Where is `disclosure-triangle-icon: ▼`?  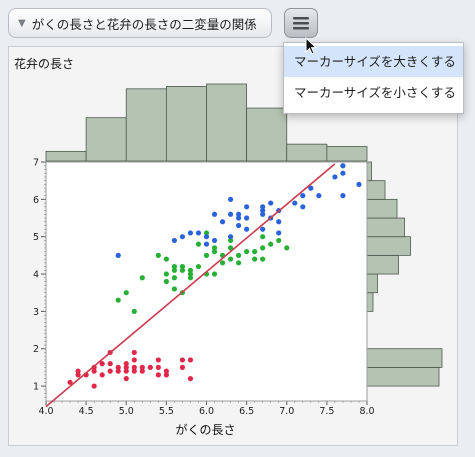
disclosure-triangle-icon: ▼ is located at coordinates (22, 23).